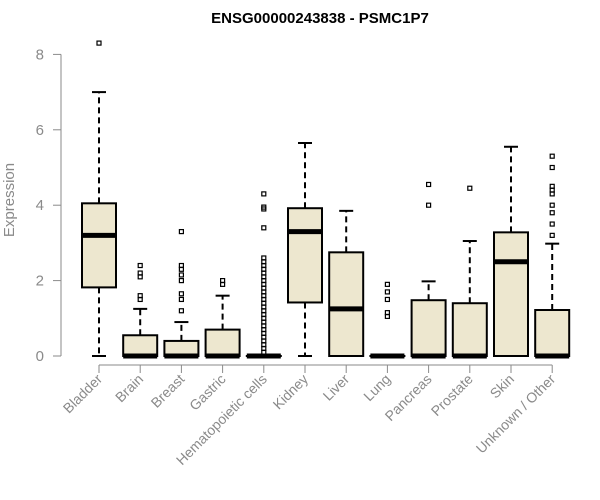 The image size is (600, 500). I want to click on y-tick-label: 0, so click(40, 356).